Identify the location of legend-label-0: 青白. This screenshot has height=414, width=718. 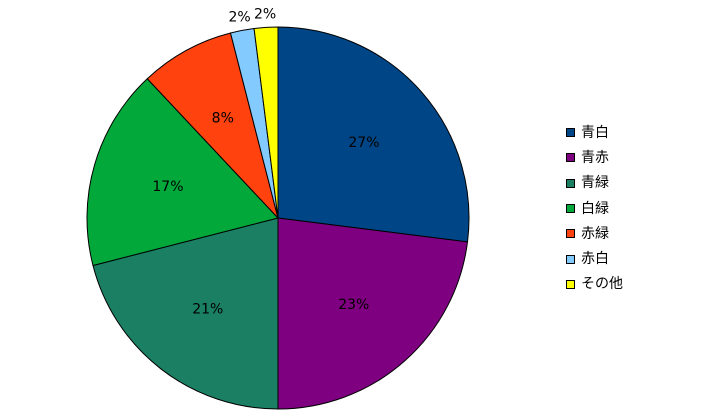
(595, 132).